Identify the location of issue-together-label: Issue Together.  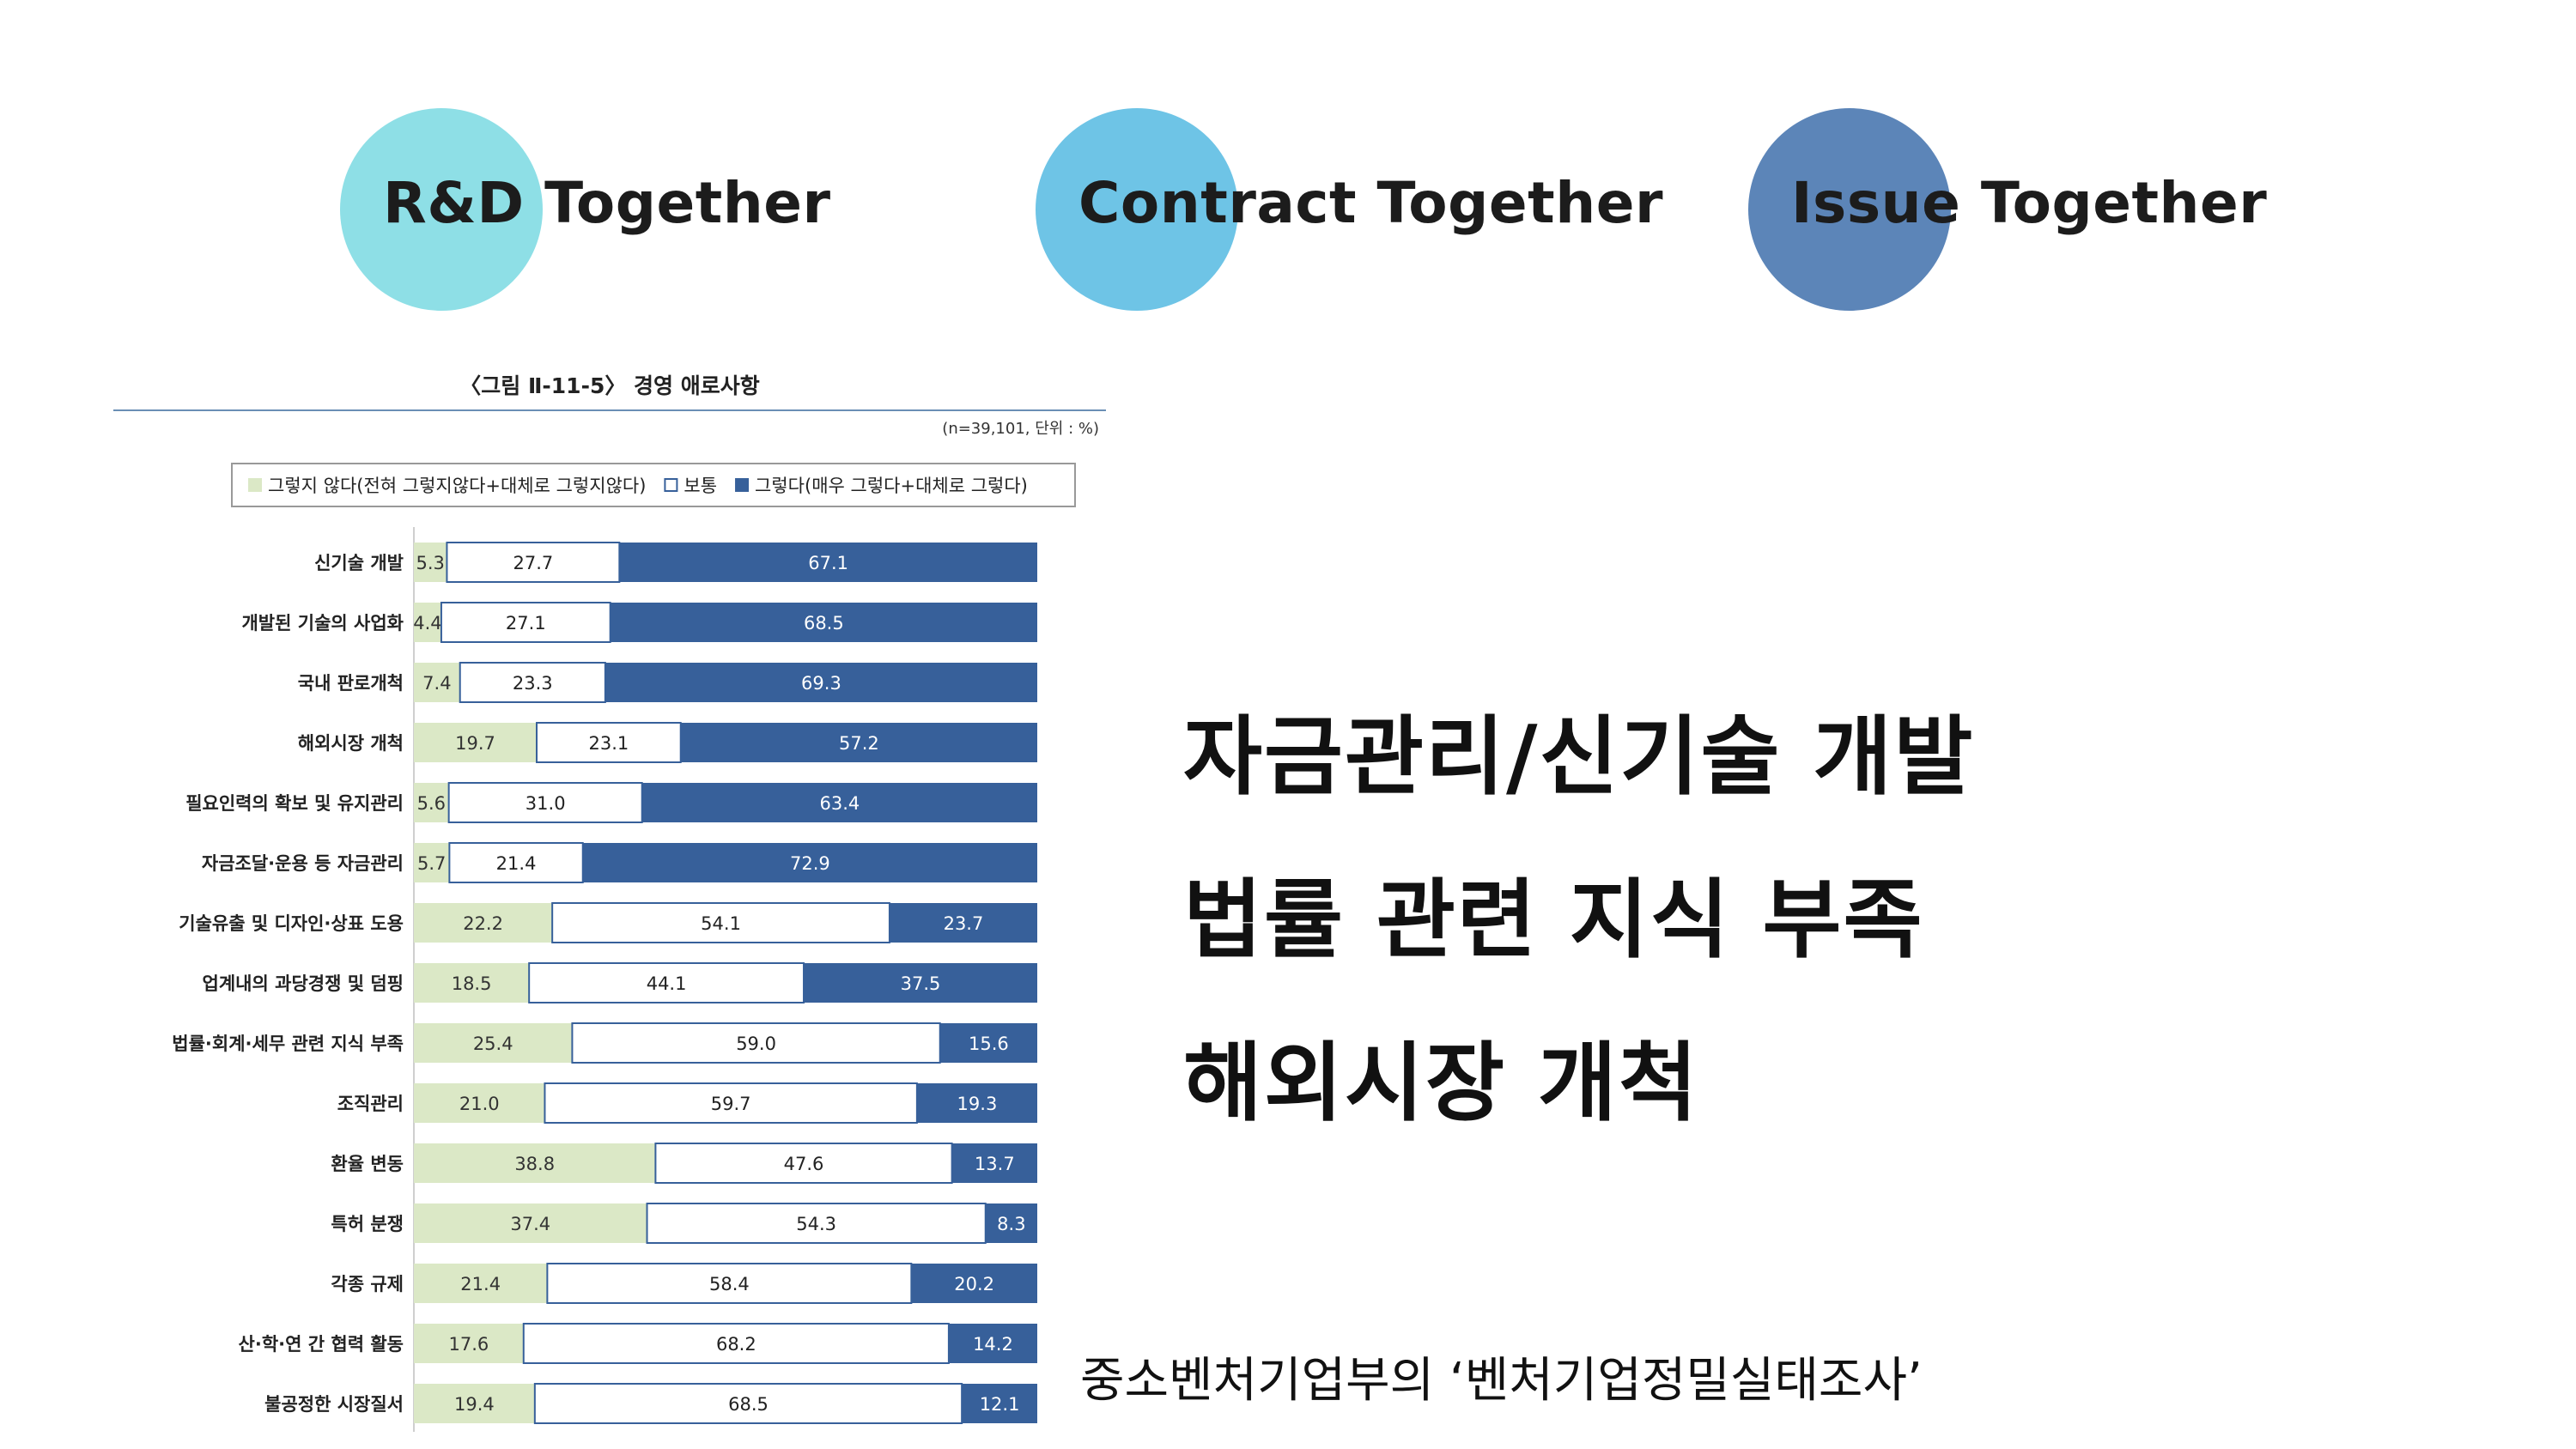
(2029, 203).